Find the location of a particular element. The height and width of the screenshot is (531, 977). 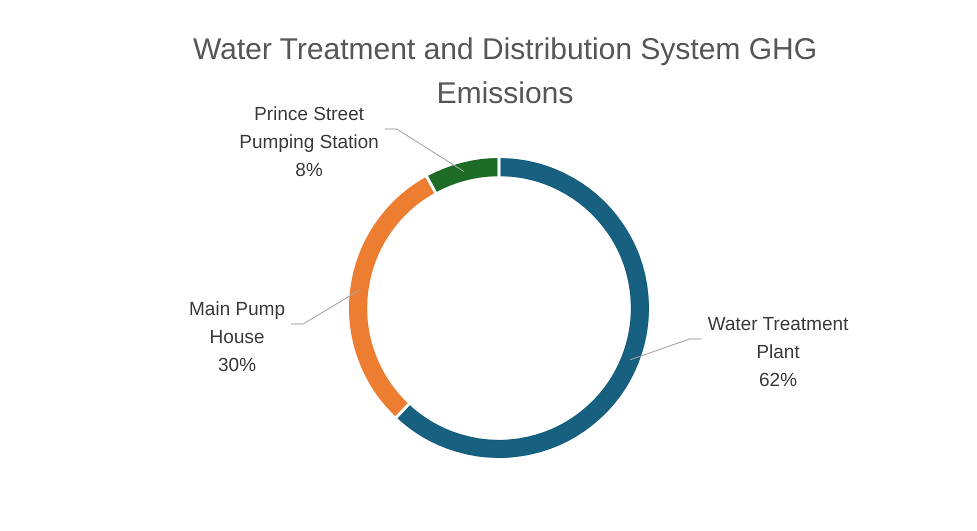

slice-label: Main Pump House is located at coordinates (237, 323).